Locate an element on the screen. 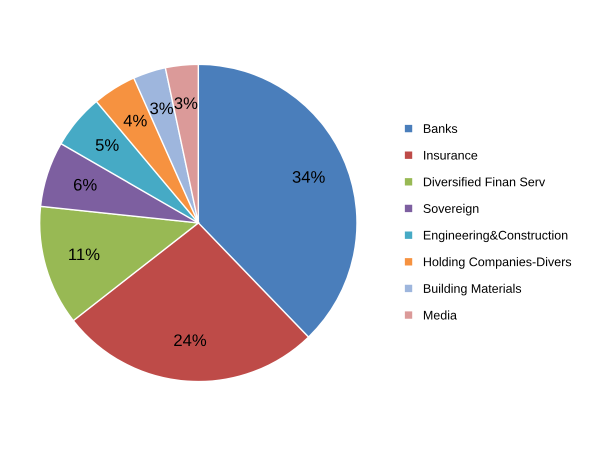 The height and width of the screenshot is (455, 601). legend-label: Diversified Finan Serv is located at coordinates (485, 181).